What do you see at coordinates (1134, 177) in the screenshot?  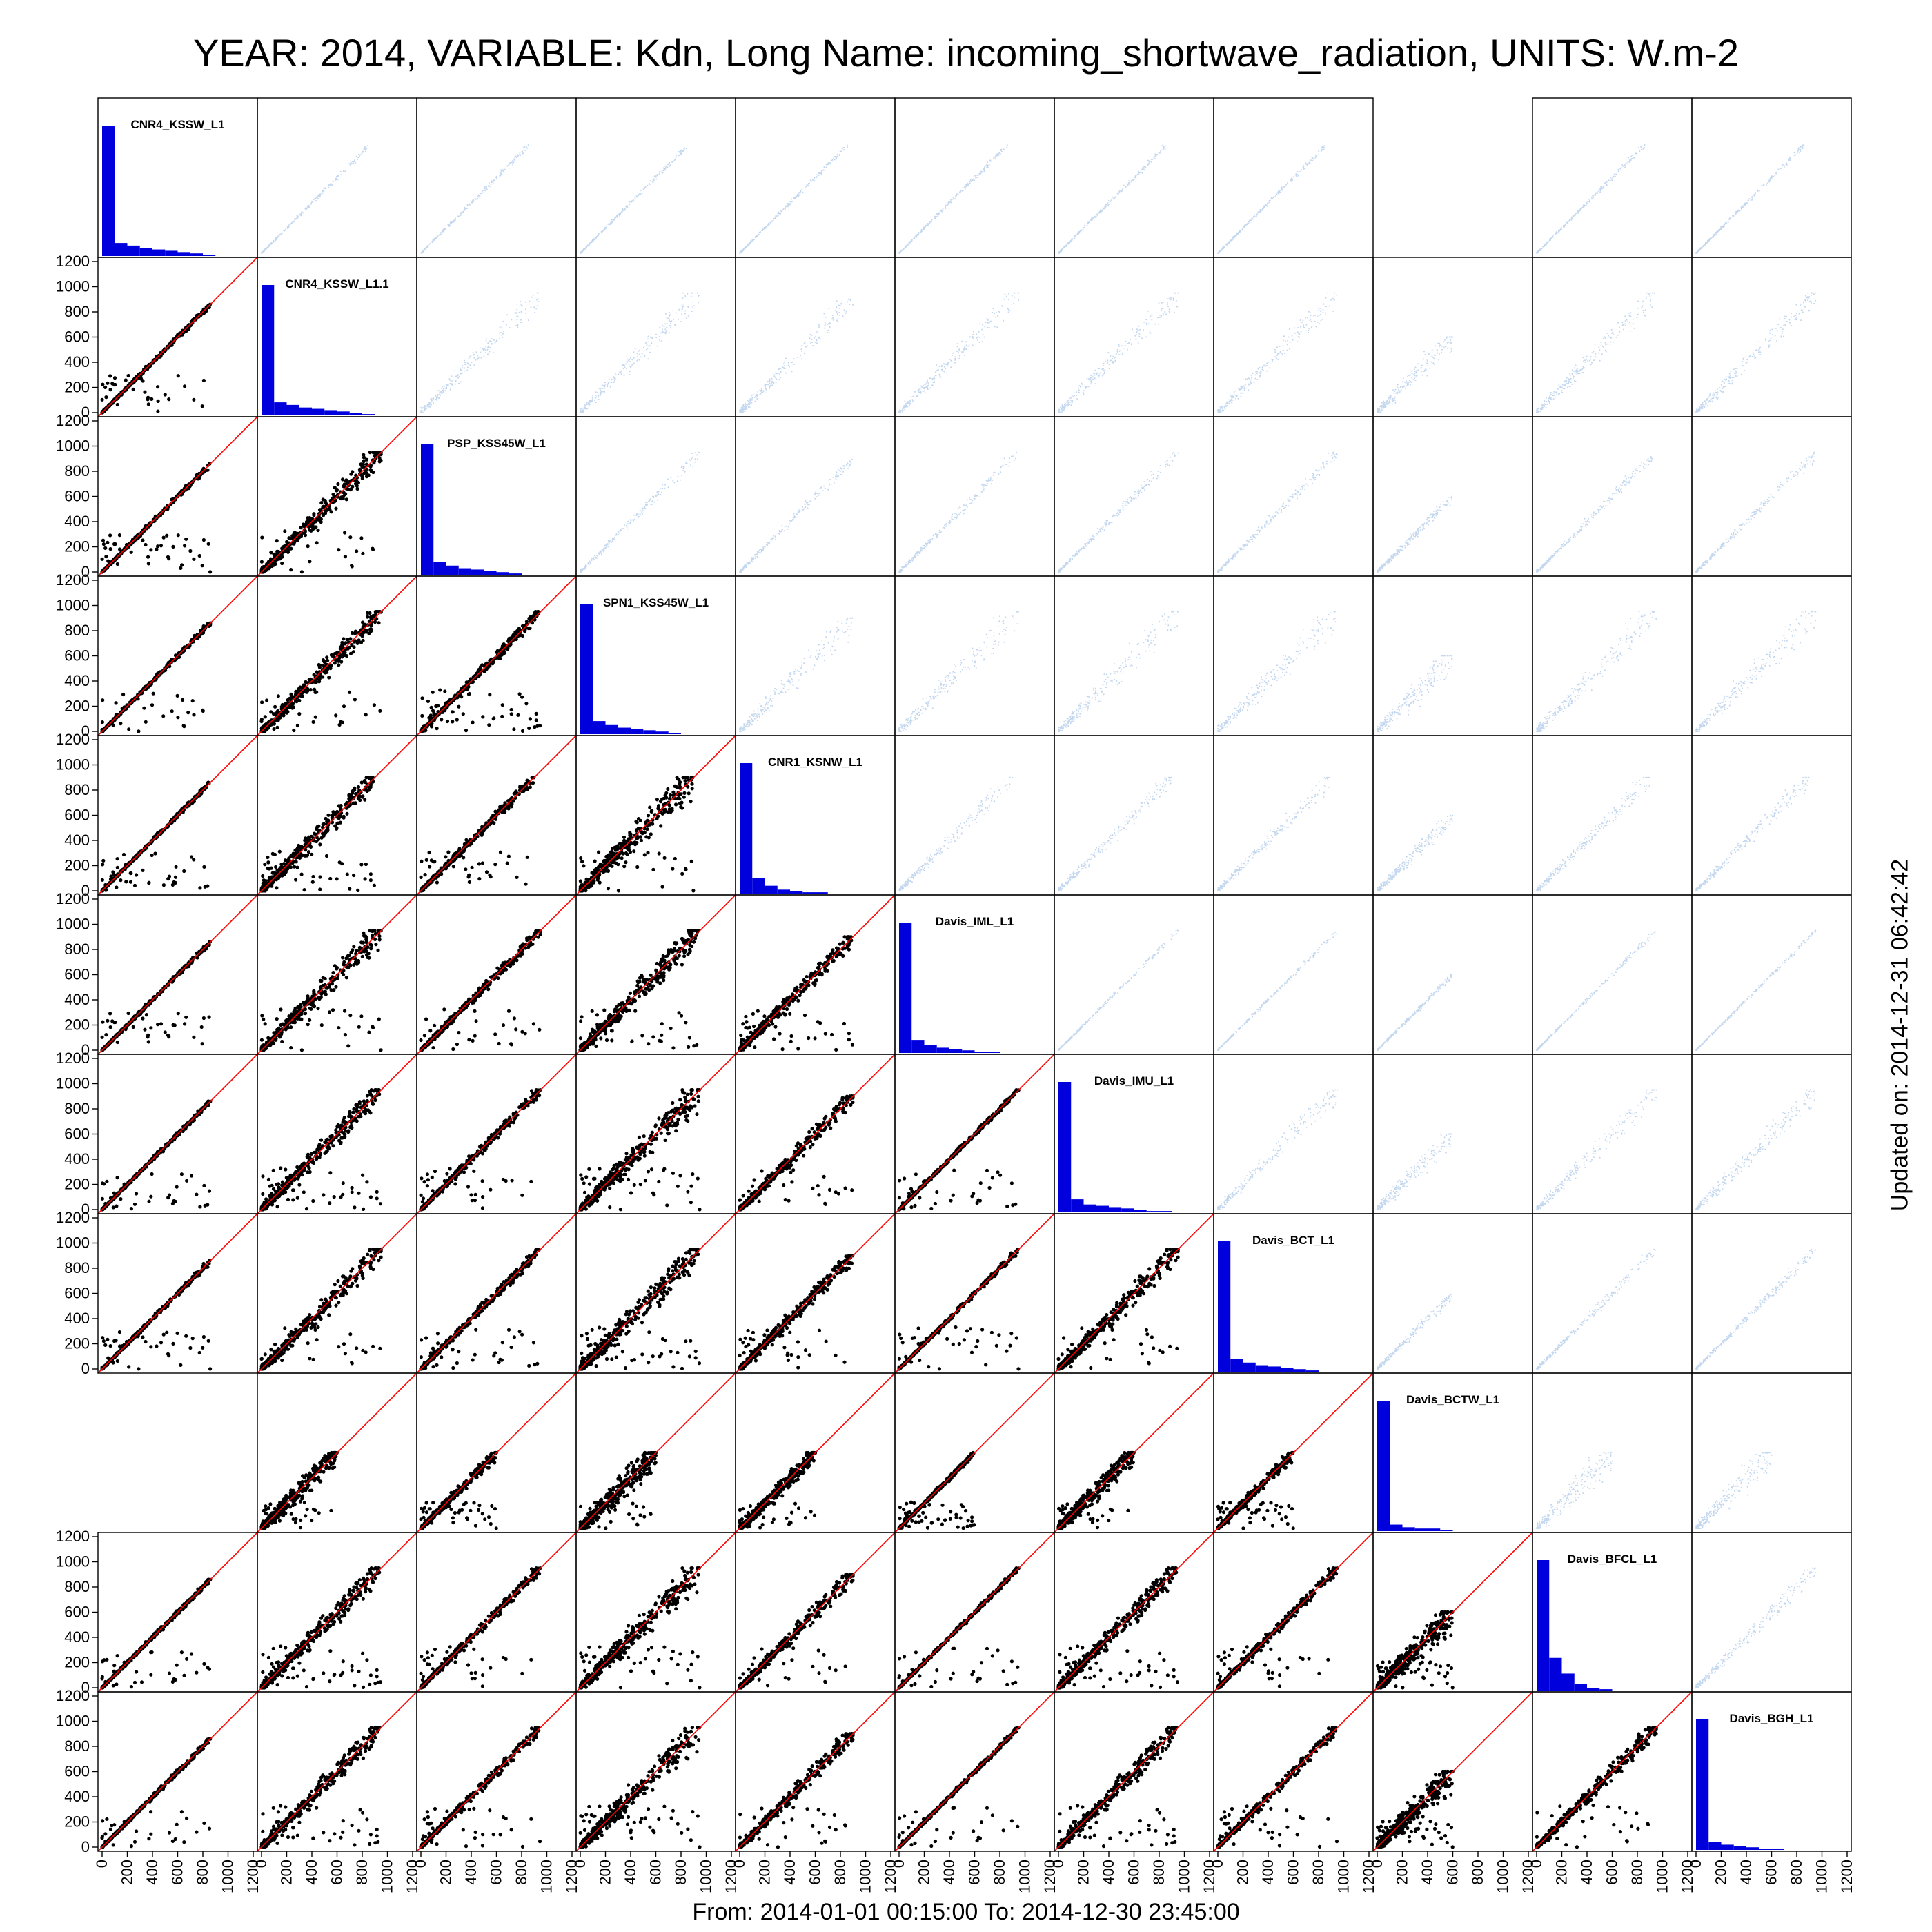 I see `panel-r0-c6` at bounding box center [1134, 177].